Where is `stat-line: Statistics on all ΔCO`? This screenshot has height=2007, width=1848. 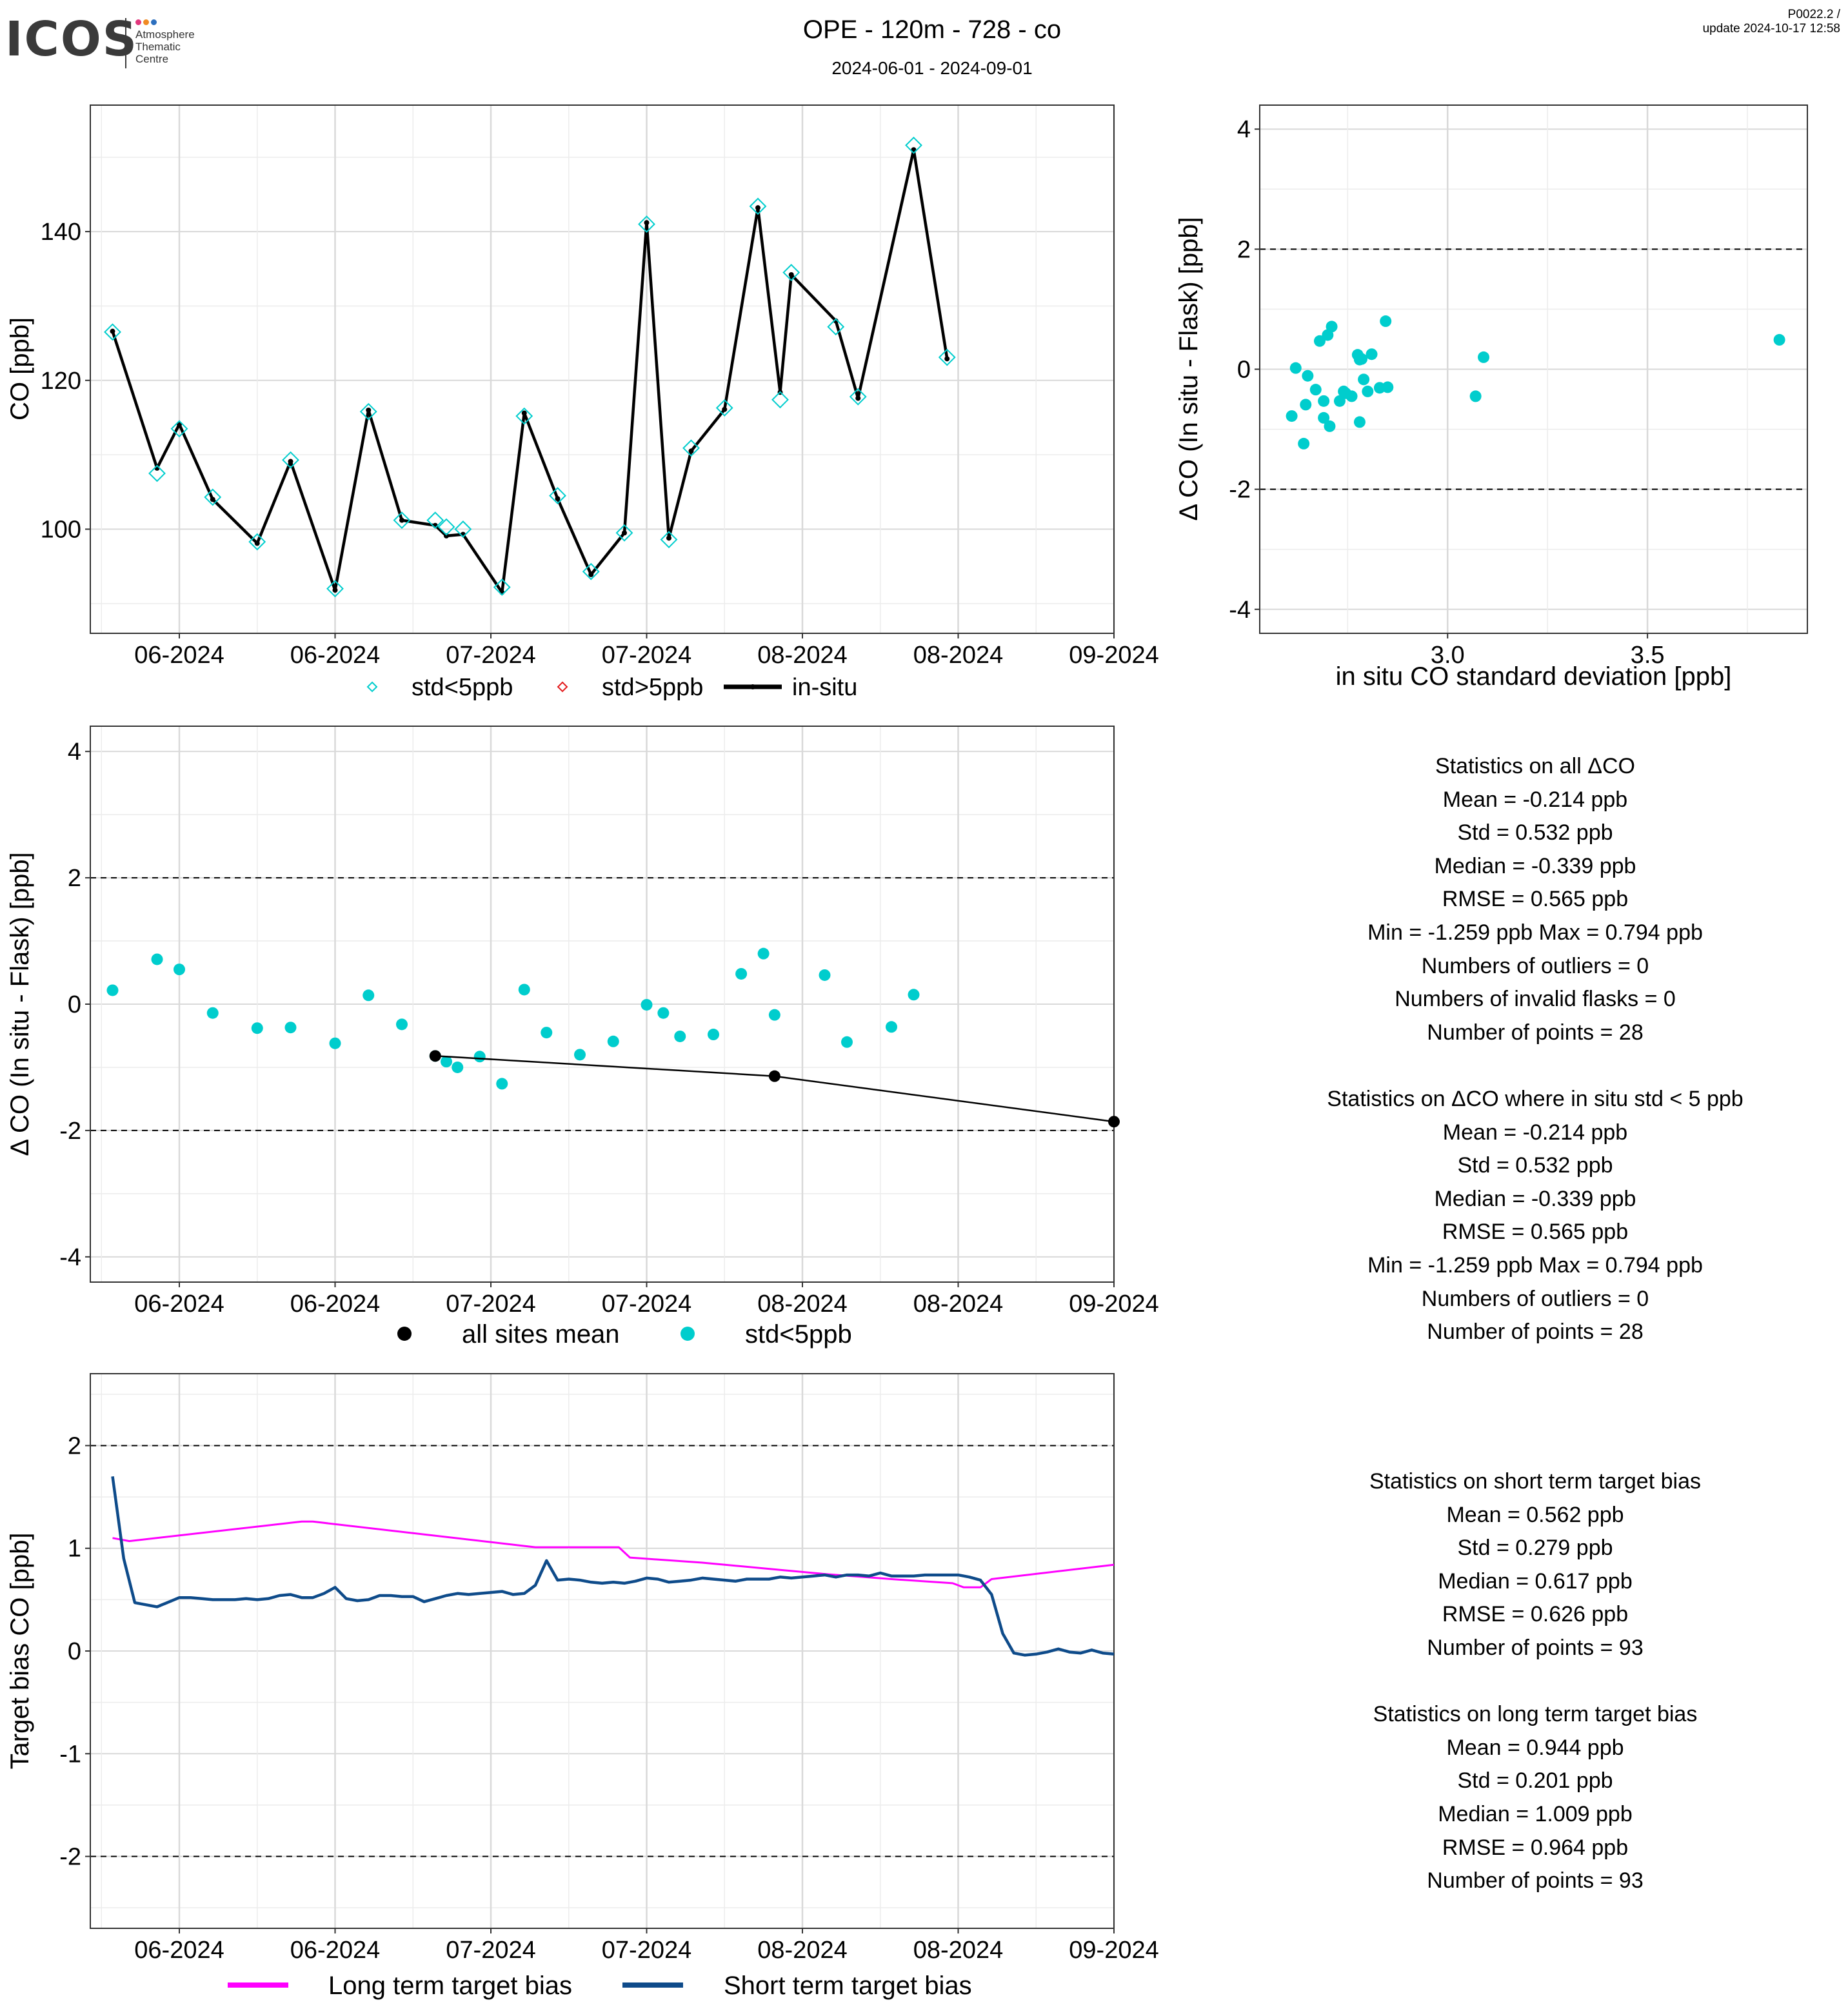
stat-line: Statistics on all ΔCO is located at coordinates (1535, 766).